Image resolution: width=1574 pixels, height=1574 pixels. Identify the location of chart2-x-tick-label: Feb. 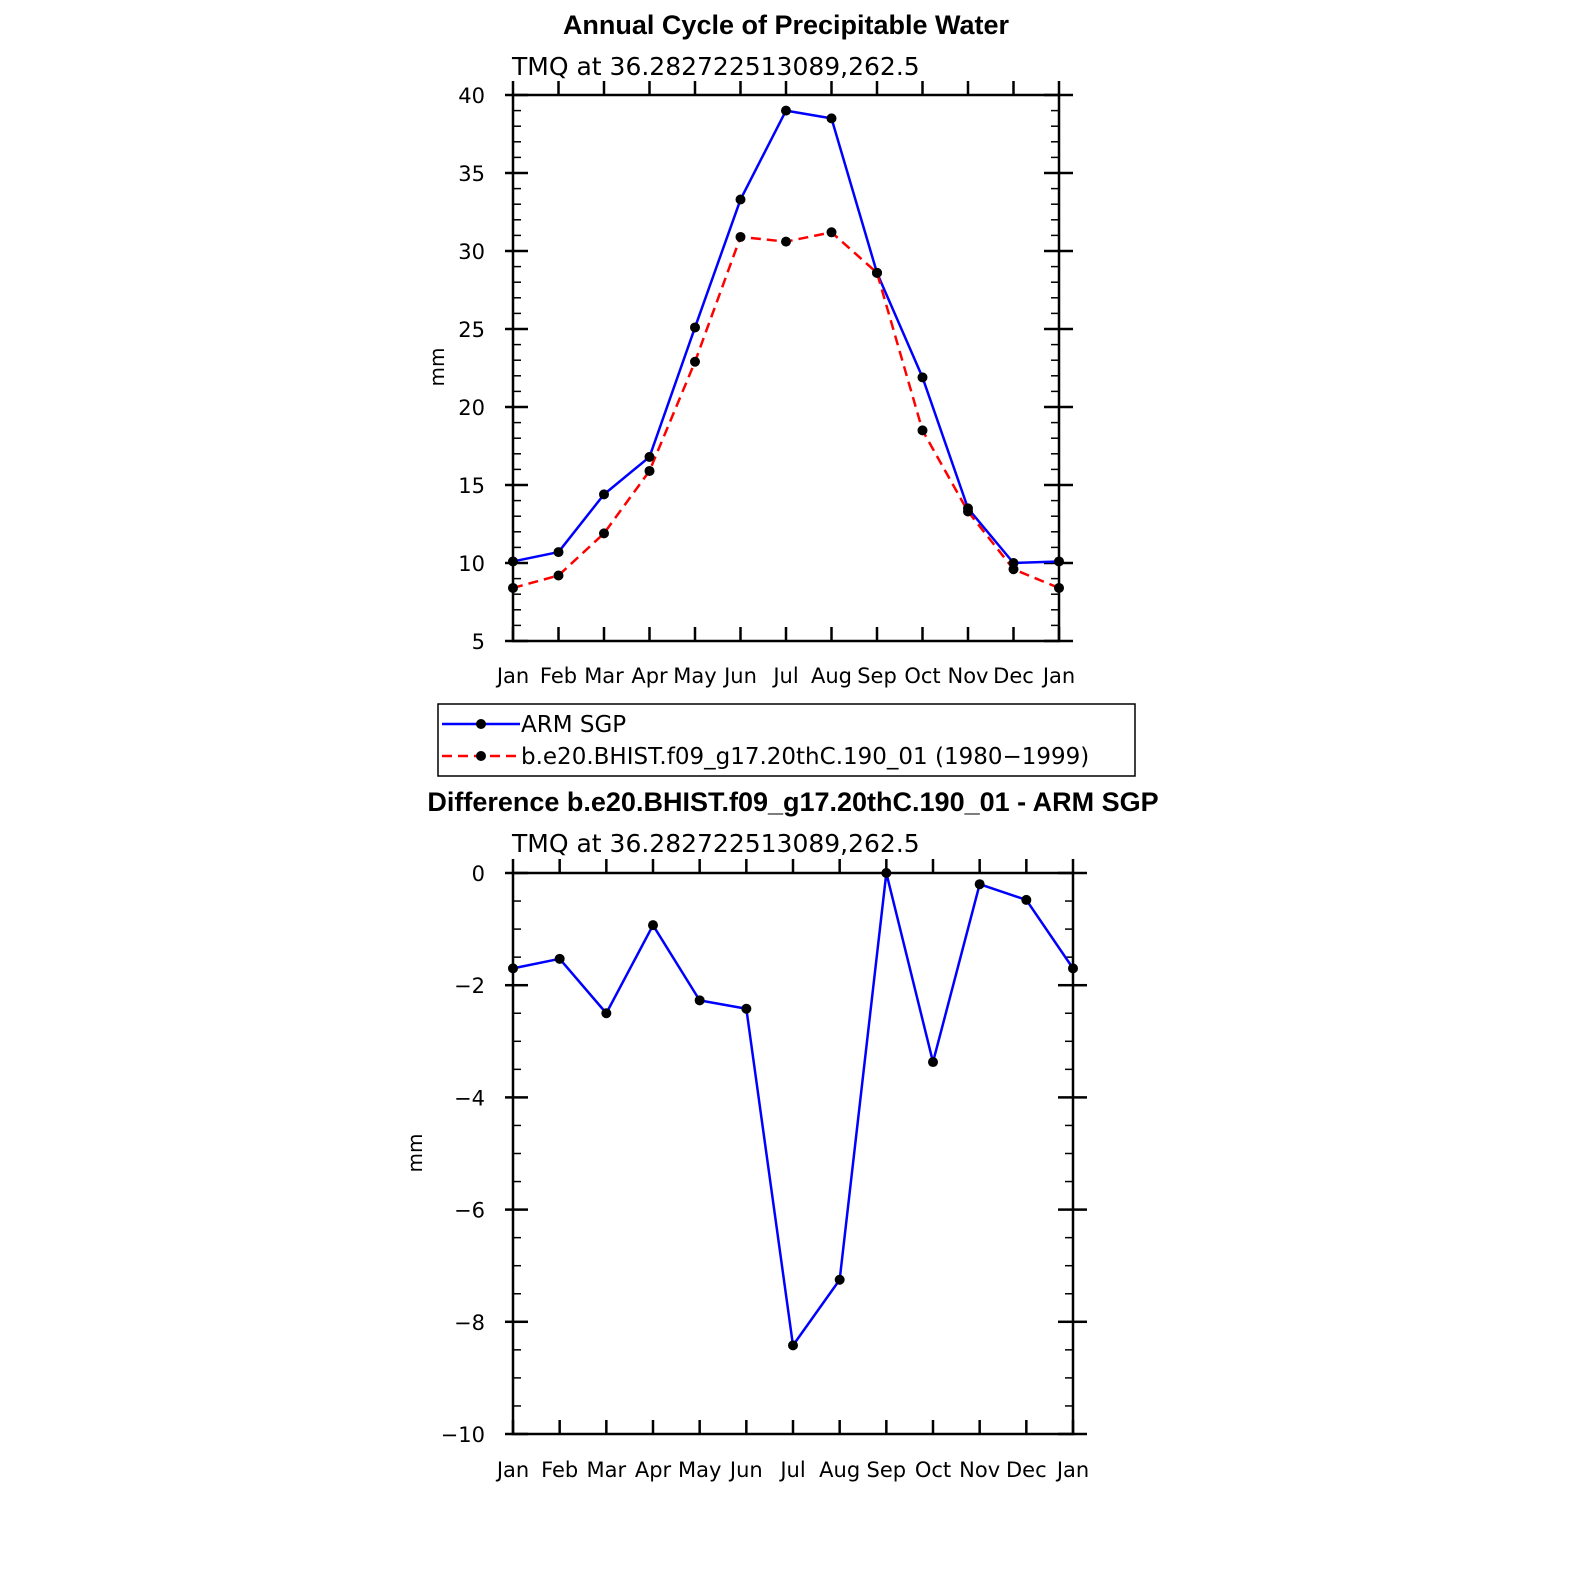
(559, 1470).